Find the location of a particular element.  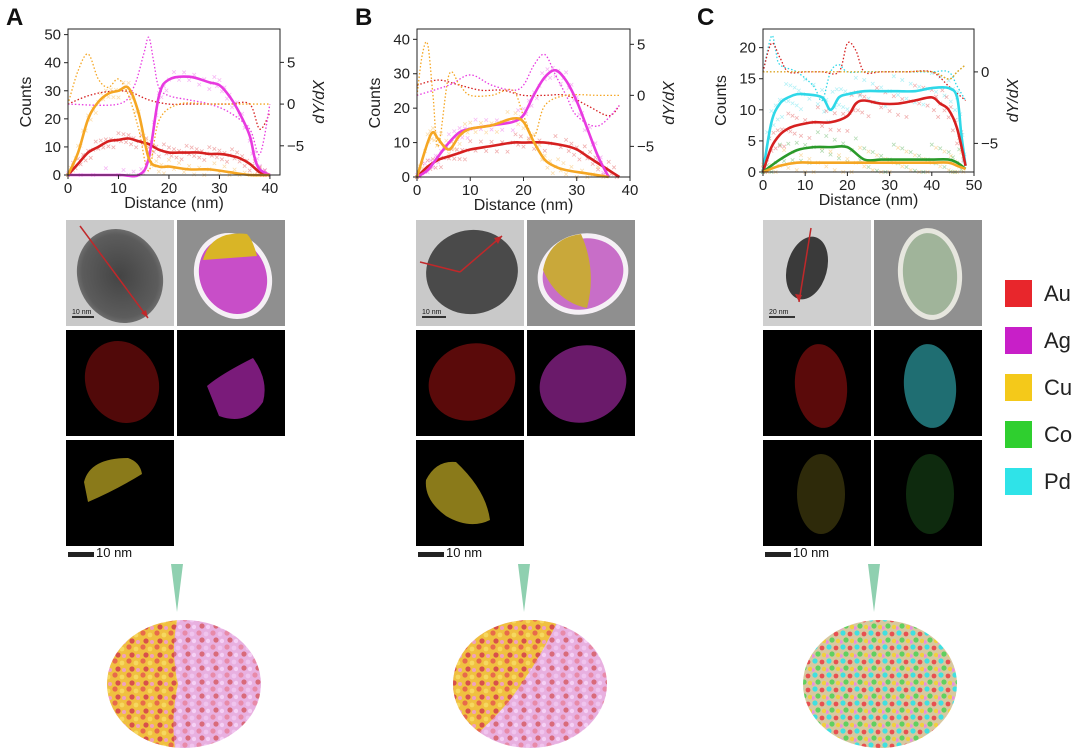

x-tick-label: 30 is located at coordinates (889, 185).